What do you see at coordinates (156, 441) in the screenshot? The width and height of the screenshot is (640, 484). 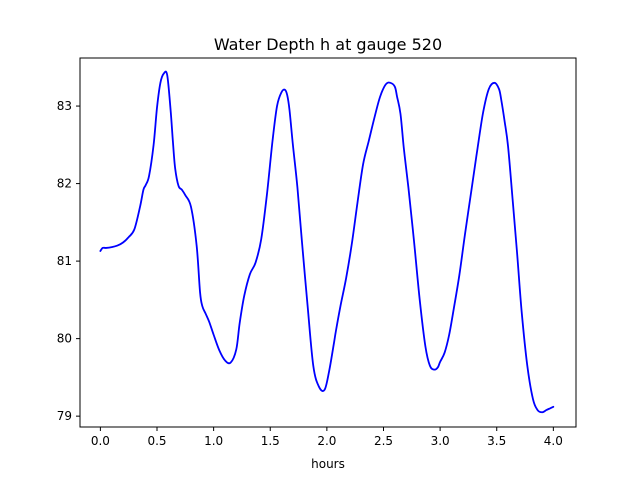 I see `x-tick-label: 0.5` at bounding box center [156, 441].